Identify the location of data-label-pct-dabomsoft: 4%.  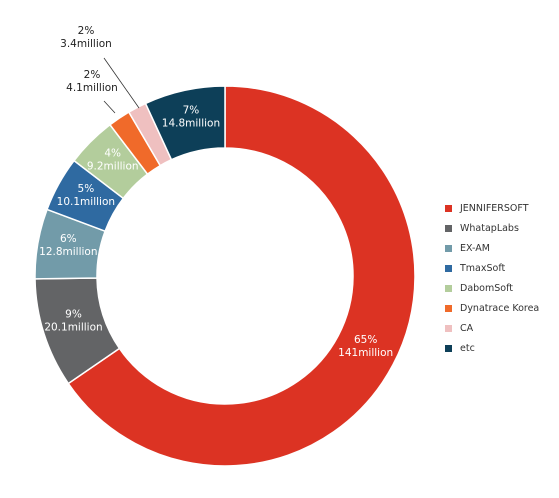
(112, 153).